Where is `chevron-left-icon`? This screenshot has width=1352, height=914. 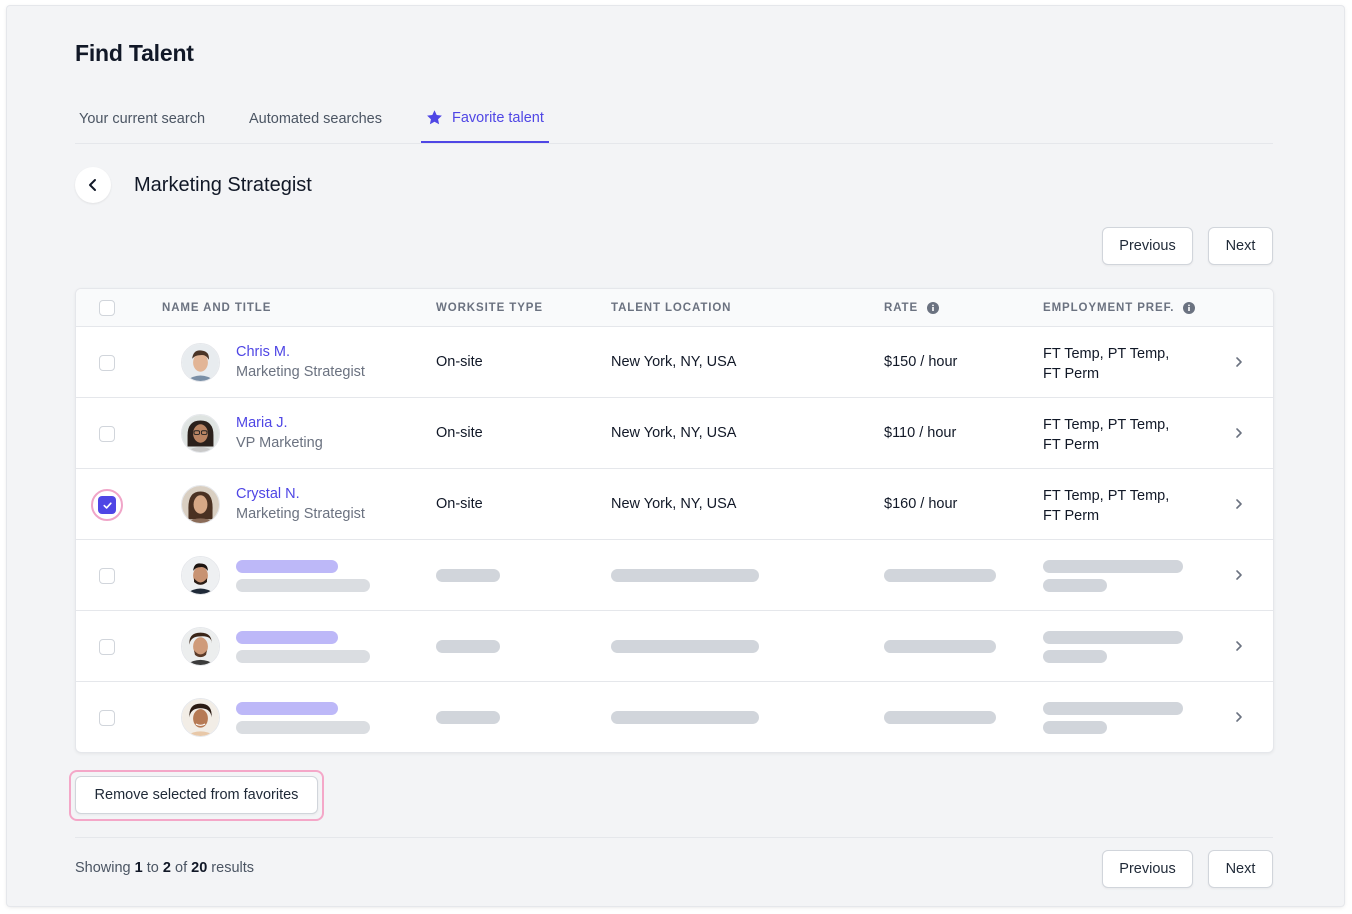 chevron-left-icon is located at coordinates (92, 185).